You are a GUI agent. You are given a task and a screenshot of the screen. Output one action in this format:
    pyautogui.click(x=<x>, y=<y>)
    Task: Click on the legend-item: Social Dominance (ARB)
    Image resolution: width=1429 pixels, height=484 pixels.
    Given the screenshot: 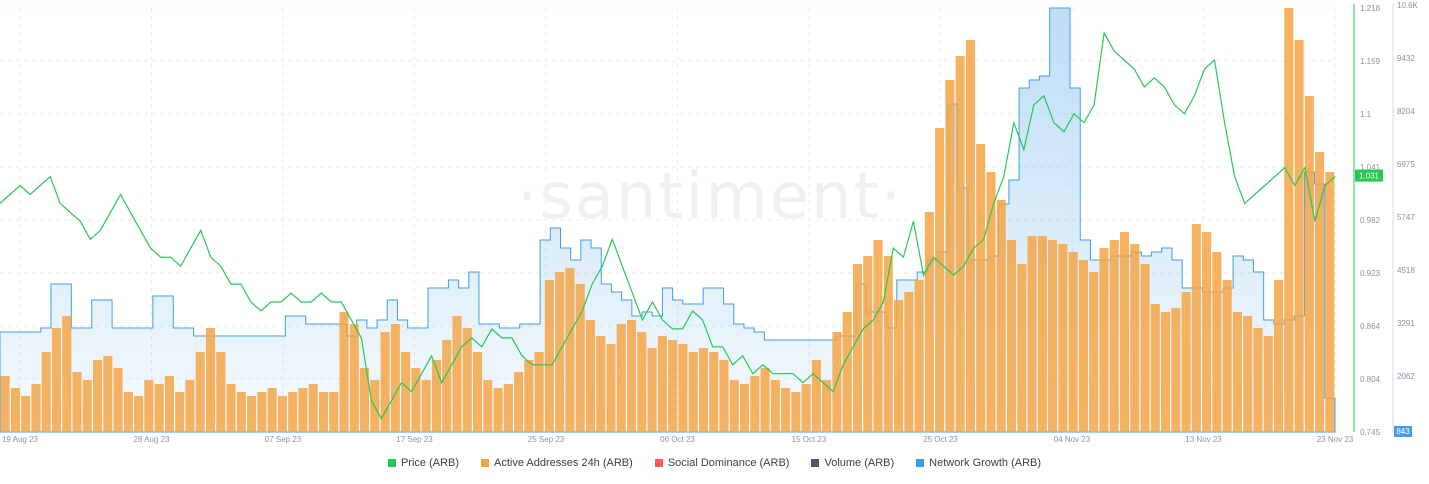 What is the action you would take?
    pyautogui.click(x=722, y=463)
    